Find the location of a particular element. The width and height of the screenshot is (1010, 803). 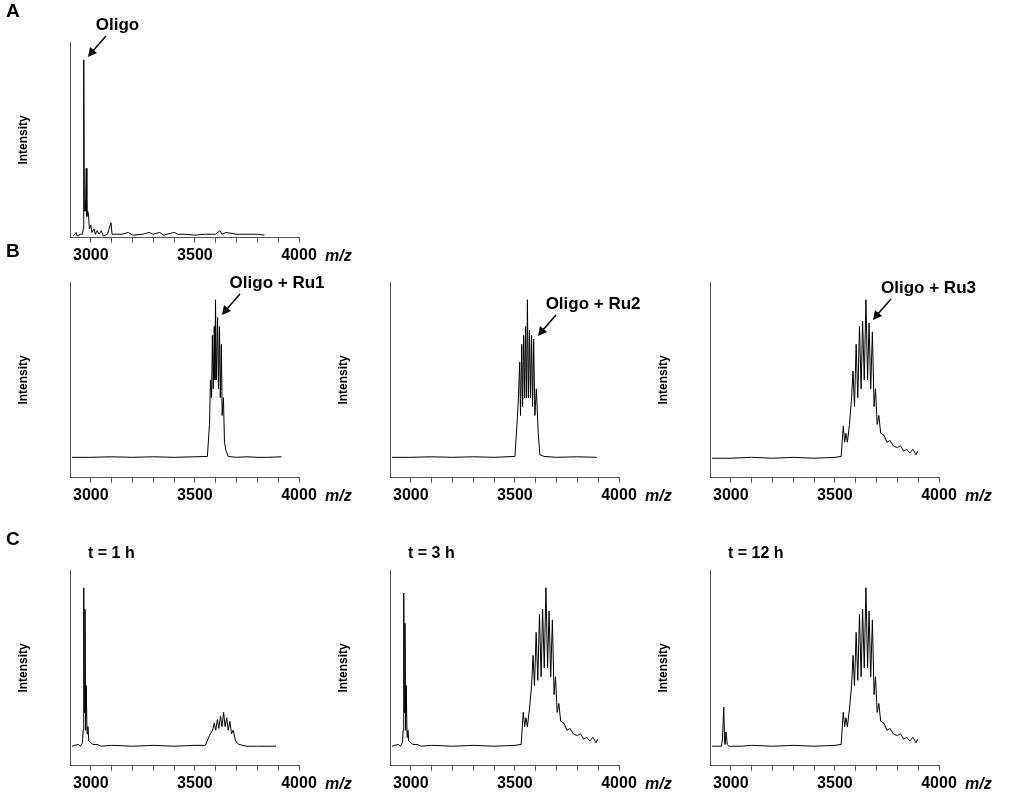

annotation: Oligo + Ru3 is located at coordinates (928, 287).